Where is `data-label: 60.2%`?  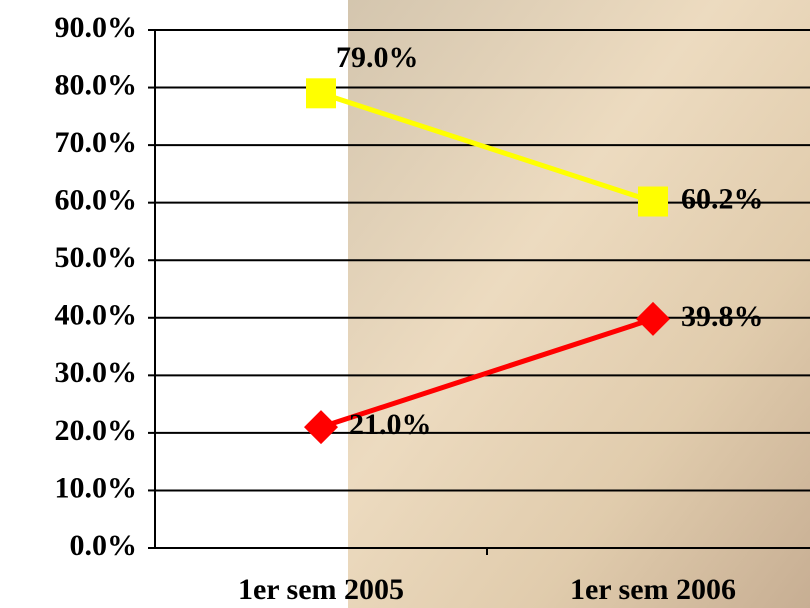 data-label: 60.2% is located at coordinates (722, 198).